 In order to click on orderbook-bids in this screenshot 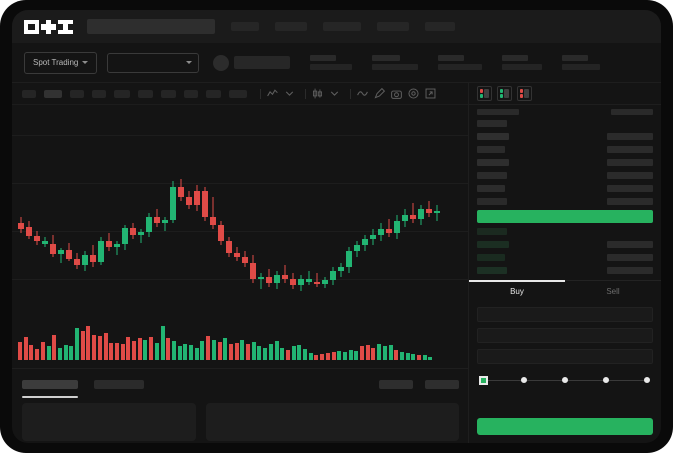, I will do `click(565, 251)`.